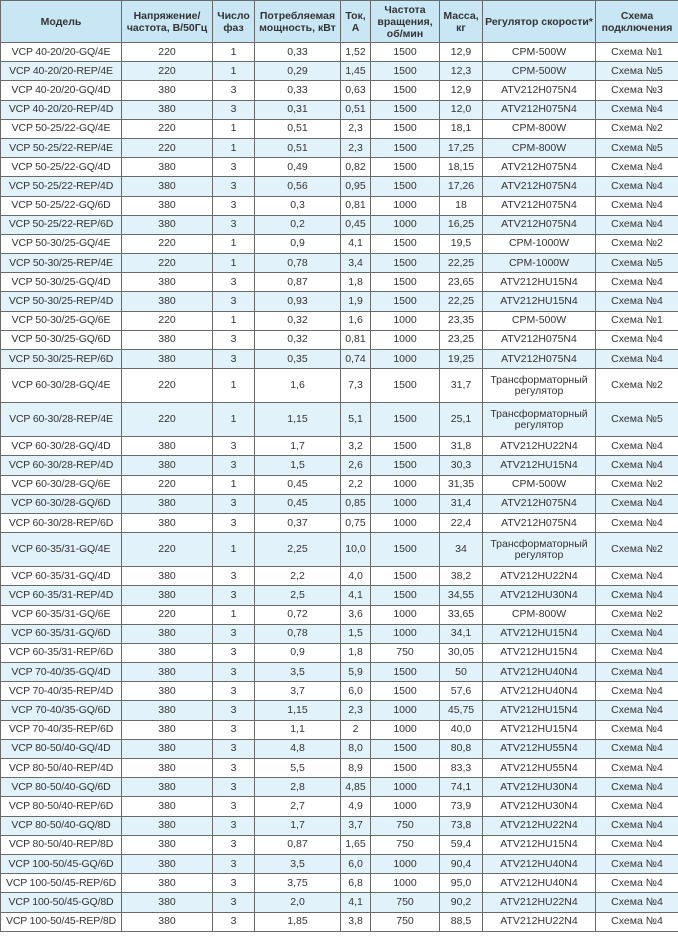  What do you see at coordinates (539, 614) in the screenshot?
I see `cell-regulator: CPM-800W` at bounding box center [539, 614].